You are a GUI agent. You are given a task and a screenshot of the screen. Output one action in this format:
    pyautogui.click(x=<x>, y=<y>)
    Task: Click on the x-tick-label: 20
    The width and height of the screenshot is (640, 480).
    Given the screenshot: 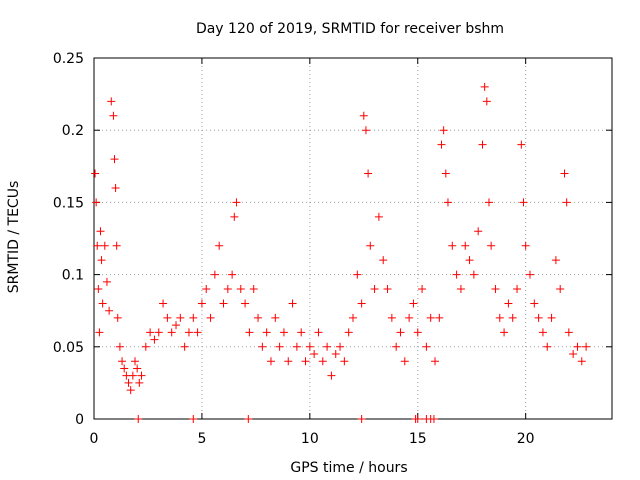 What is the action you would take?
    pyautogui.click(x=526, y=439)
    